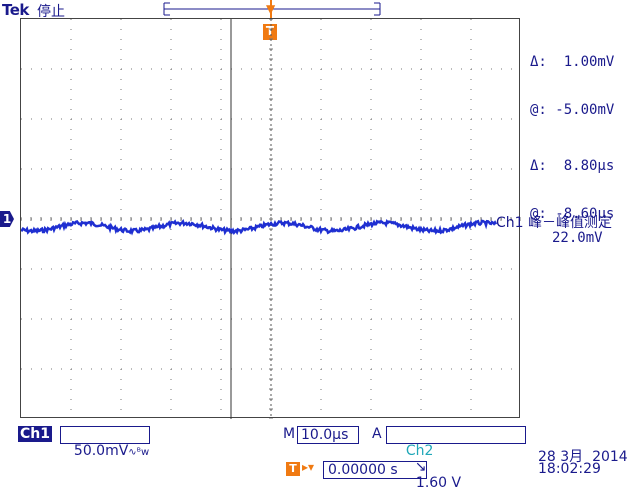 The image size is (640, 491). Describe the element at coordinates (538, 166) in the screenshot. I see `delta-t-label: Δ:` at that location.